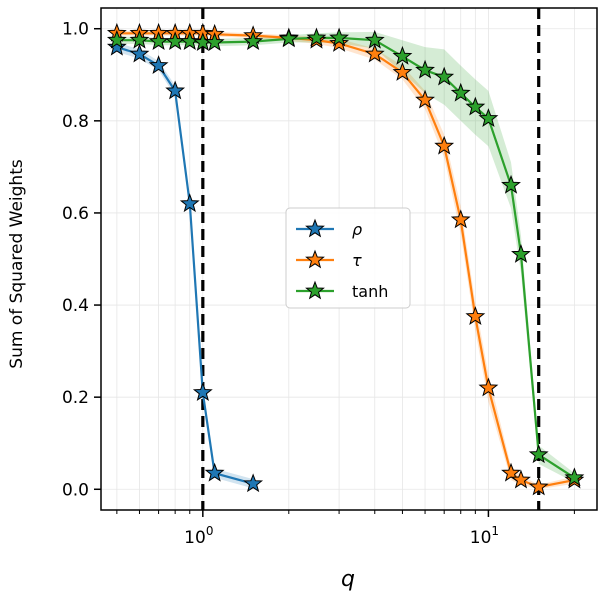  I want to click on y-axis-label: Sum of Squared Weights, so click(17, 264).